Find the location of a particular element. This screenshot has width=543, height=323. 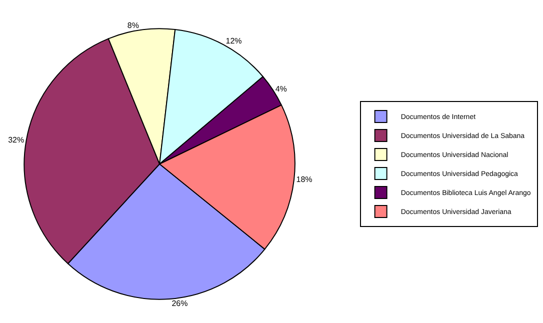

data-label: 4% is located at coordinates (281, 89).